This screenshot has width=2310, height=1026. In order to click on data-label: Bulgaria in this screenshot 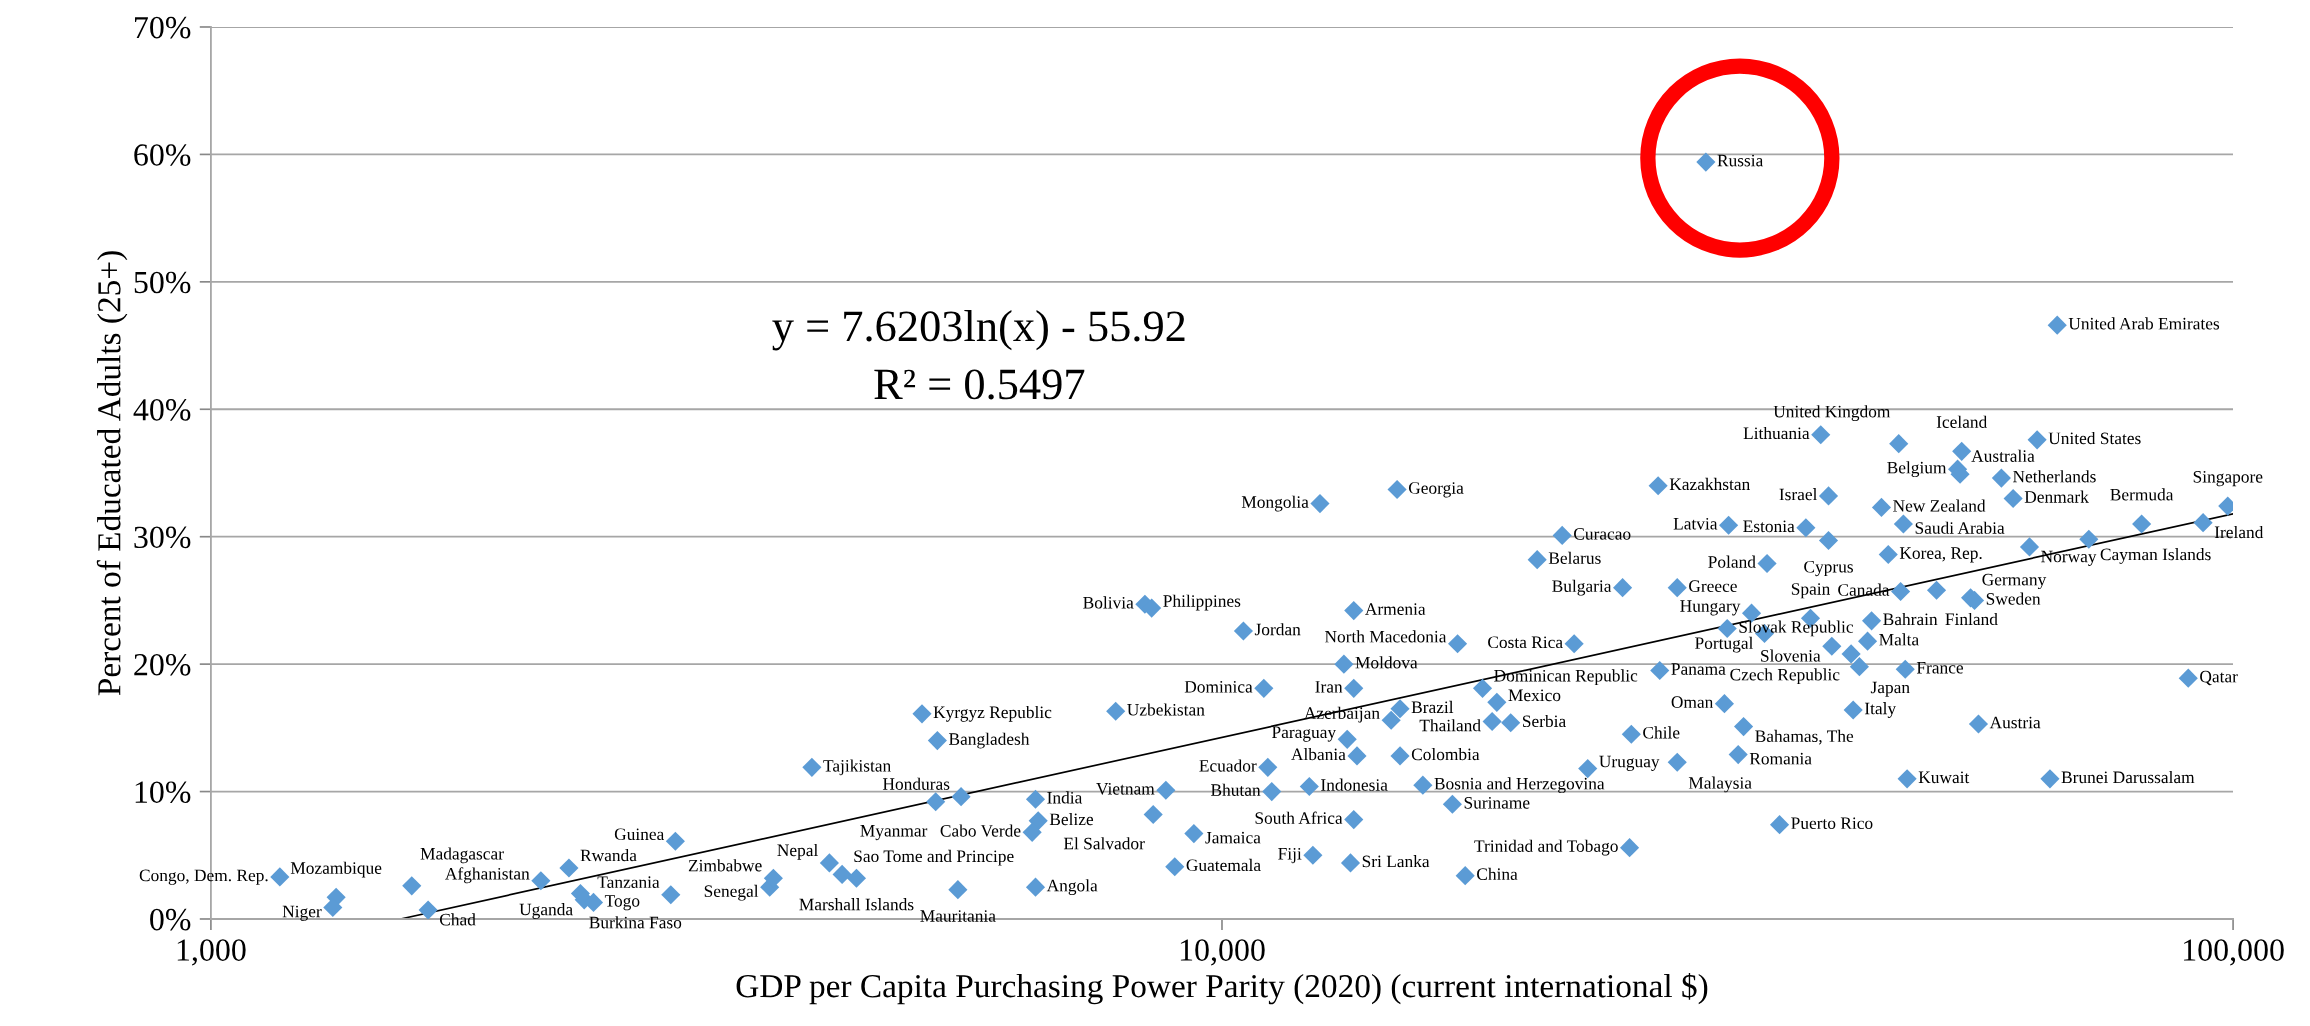, I will do `click(1582, 587)`.